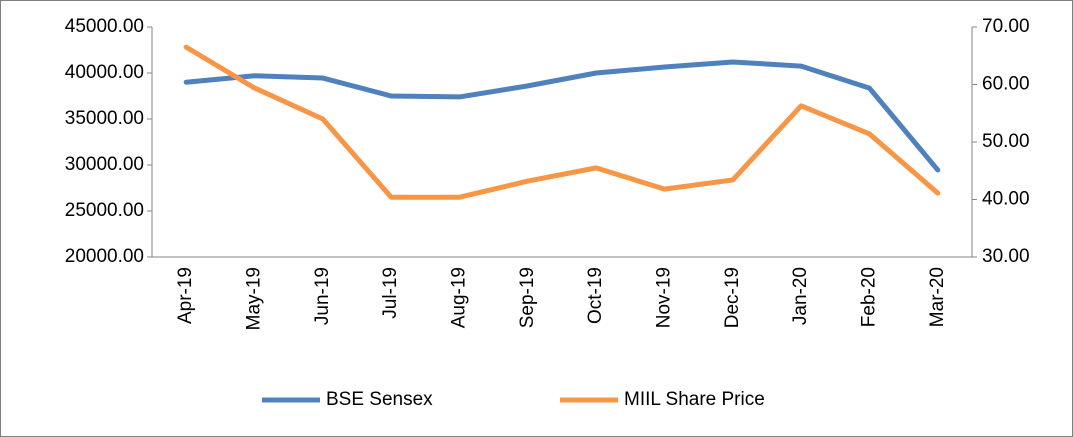  Describe the element at coordinates (104, 164) in the screenshot. I see `y-tick-label: 30000.00` at that location.